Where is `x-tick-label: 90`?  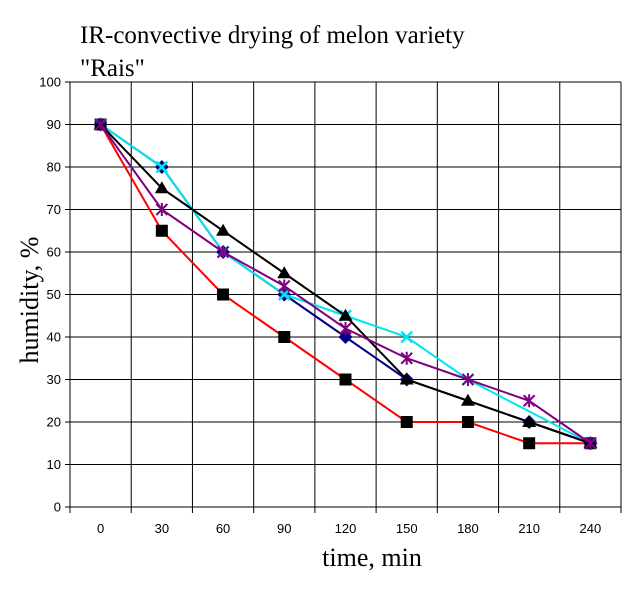 x-tick-label: 90 is located at coordinates (284, 528).